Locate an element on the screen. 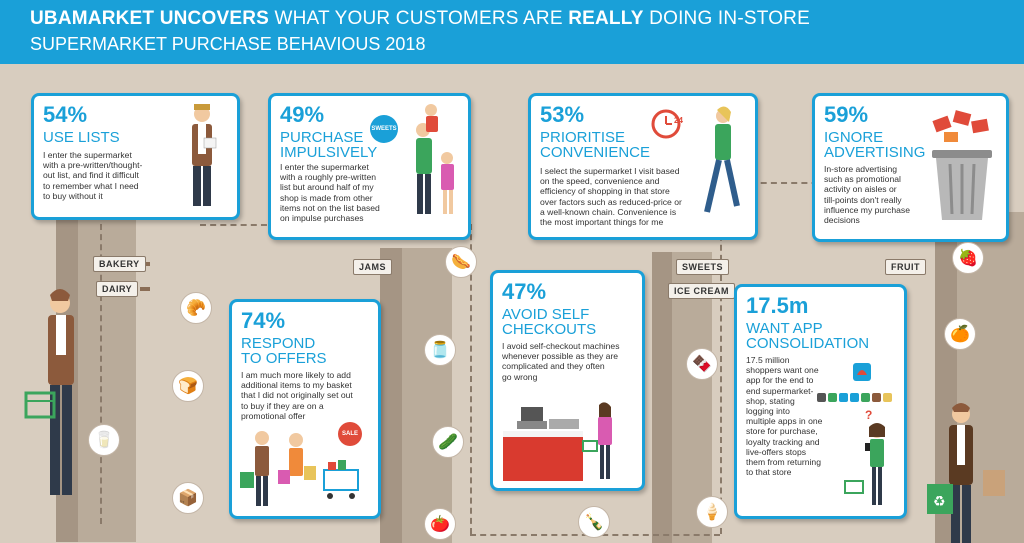  title-line: CHECKOUTS is located at coordinates (549, 329).